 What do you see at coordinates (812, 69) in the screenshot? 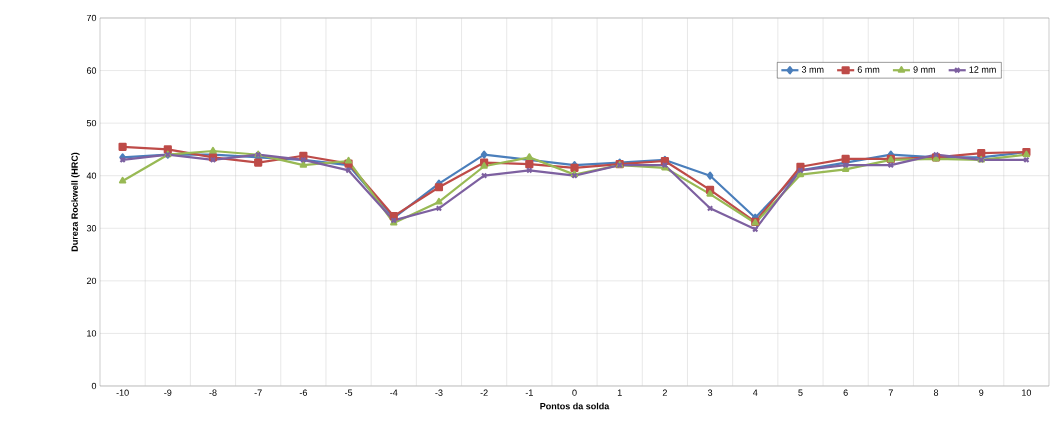
I see `legend-label: 3 mm` at bounding box center [812, 69].